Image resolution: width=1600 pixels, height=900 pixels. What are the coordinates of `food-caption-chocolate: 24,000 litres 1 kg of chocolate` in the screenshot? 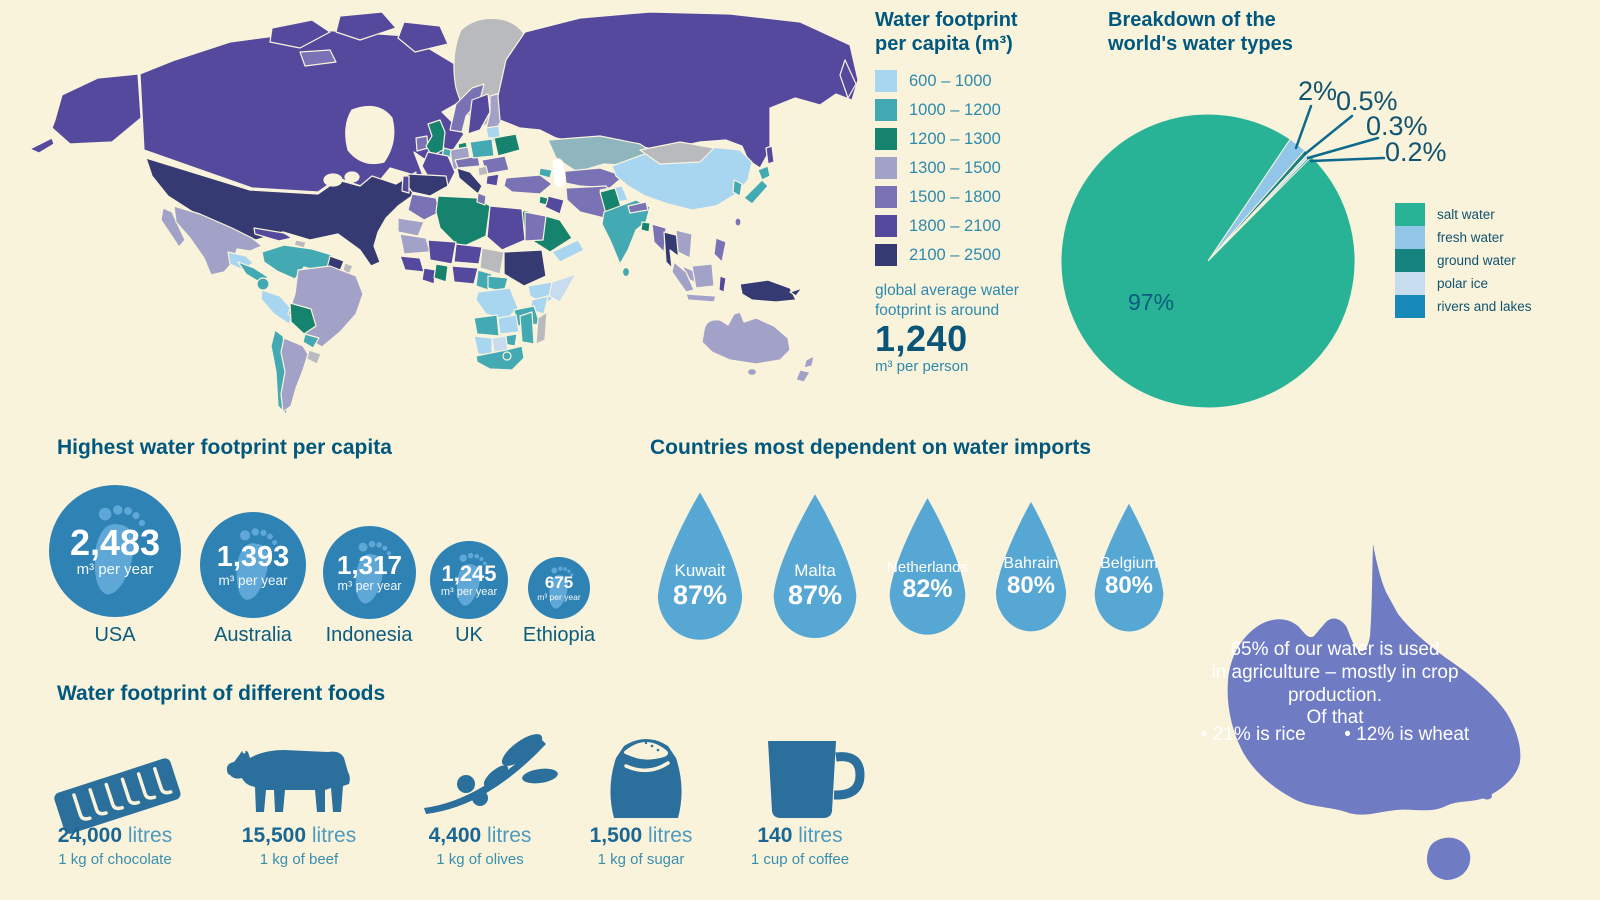 It's located at (115, 846).